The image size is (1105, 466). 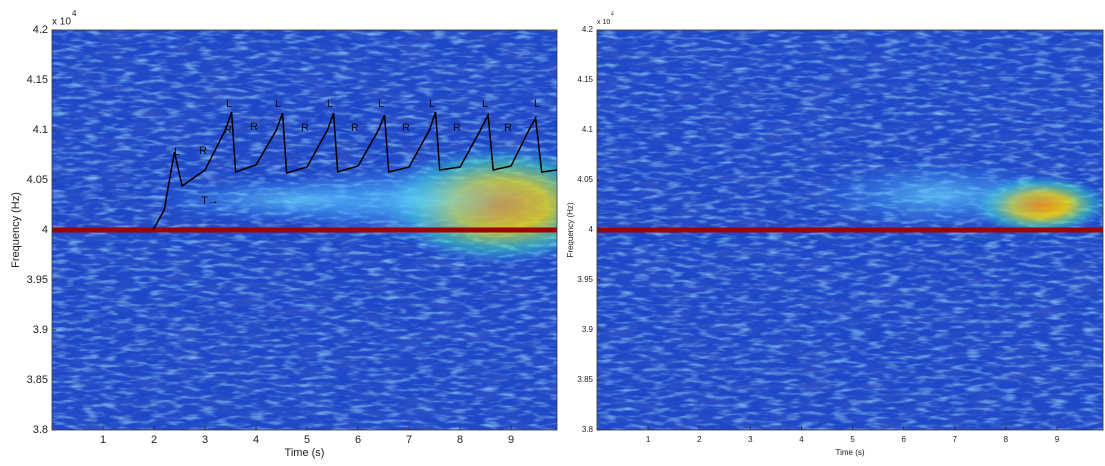 I want to click on annotation: T→, so click(x=210, y=201).